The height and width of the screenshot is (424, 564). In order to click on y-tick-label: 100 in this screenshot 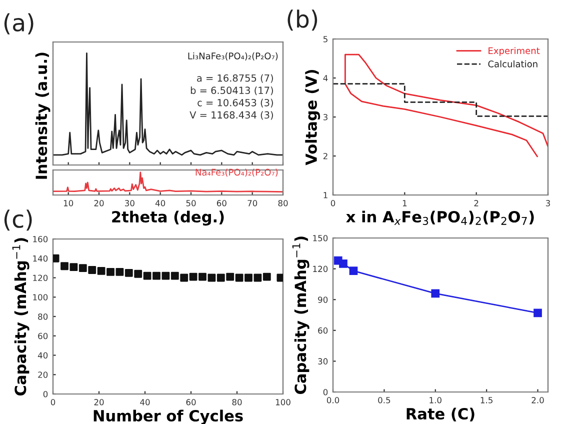, I will do `click(40, 297)`.